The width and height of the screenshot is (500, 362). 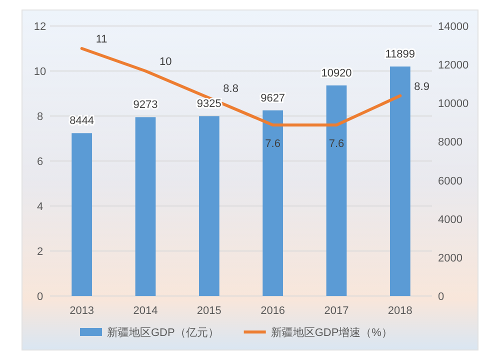 What do you see at coordinates (453, 104) in the screenshot?
I see `y2-tick-label: 10000` at bounding box center [453, 104].